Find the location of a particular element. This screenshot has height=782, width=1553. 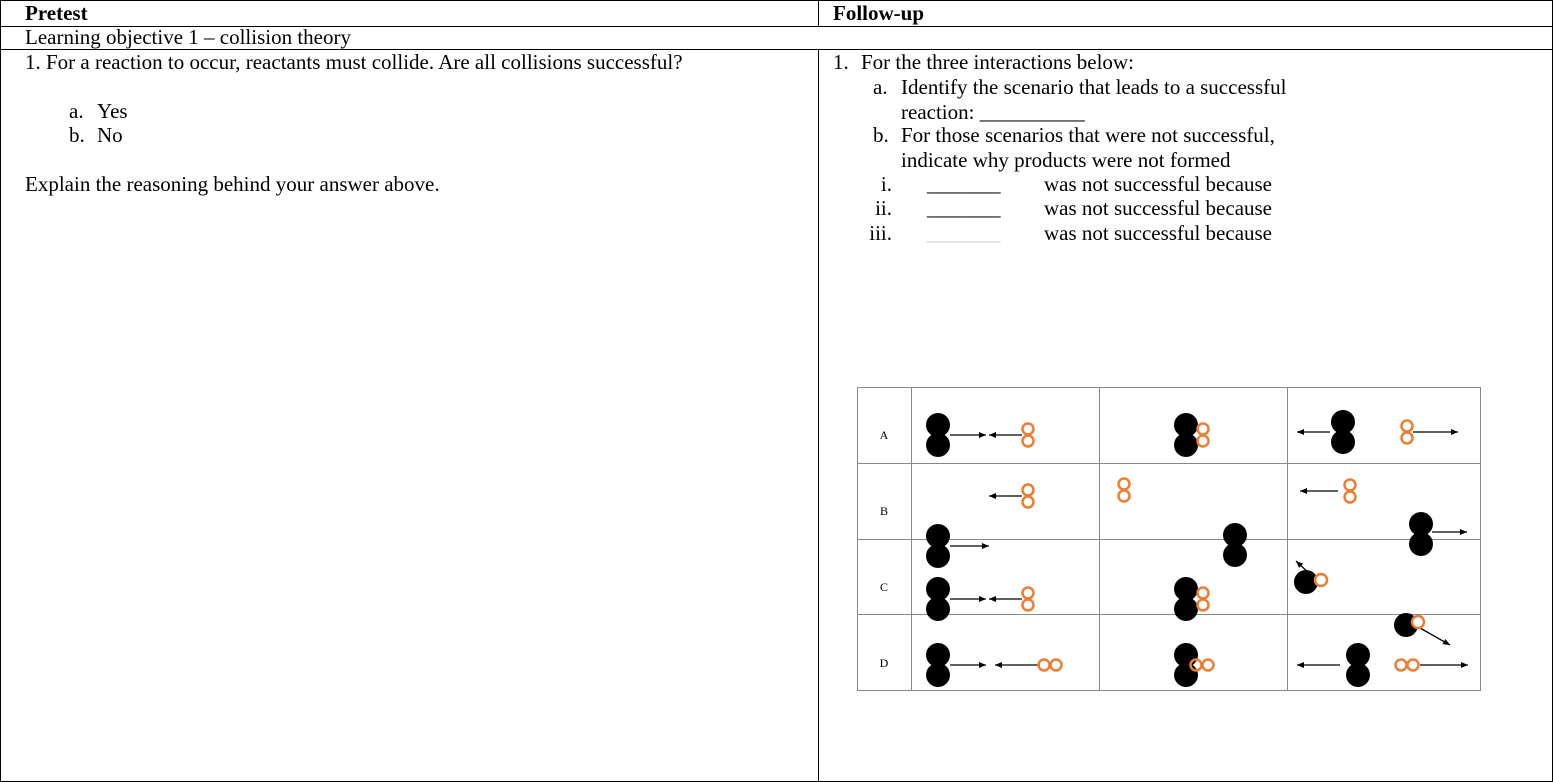

molecules is located at coordinates (1179, 548).